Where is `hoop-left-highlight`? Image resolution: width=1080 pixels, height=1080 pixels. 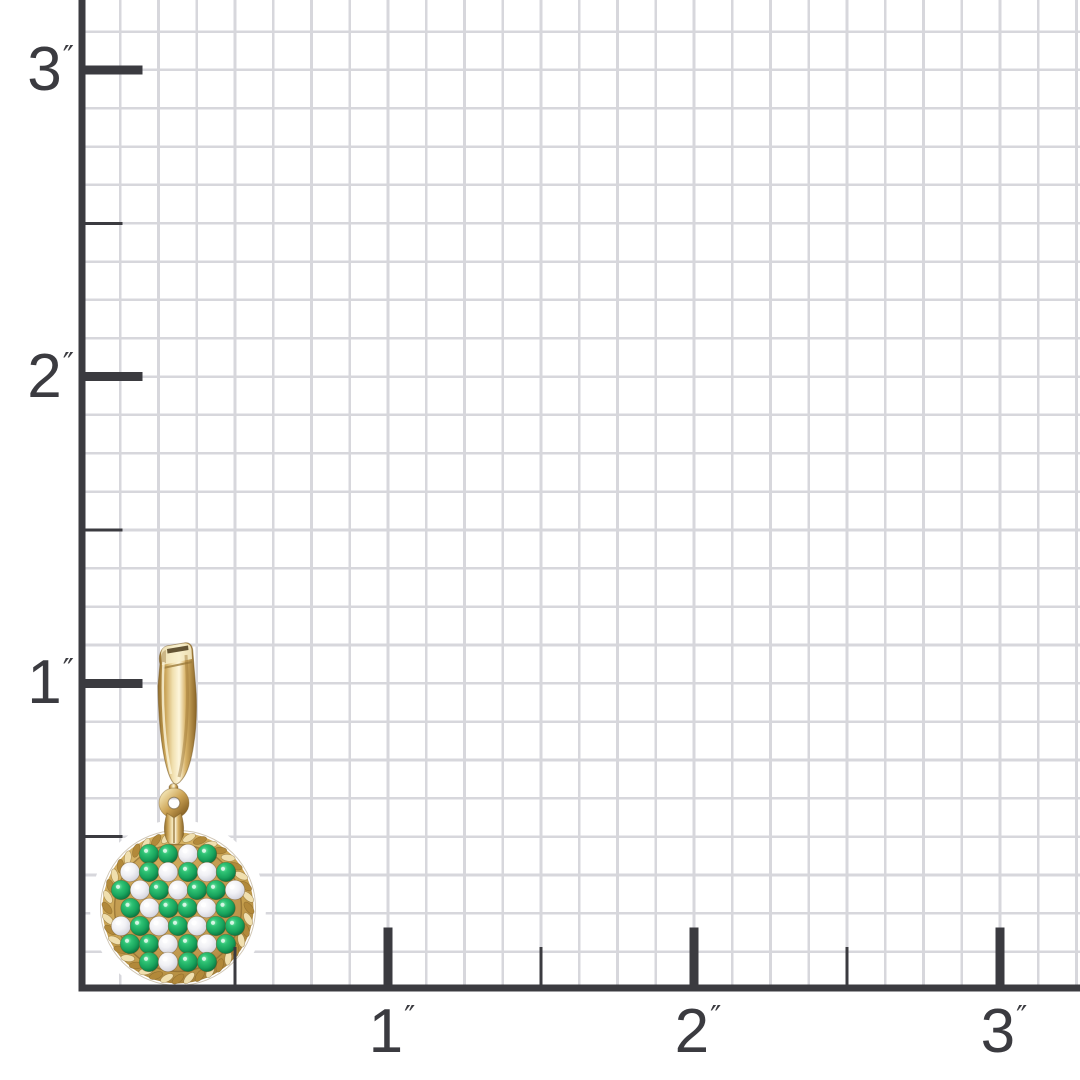
hoop-left-highlight is located at coordinates (167, 718).